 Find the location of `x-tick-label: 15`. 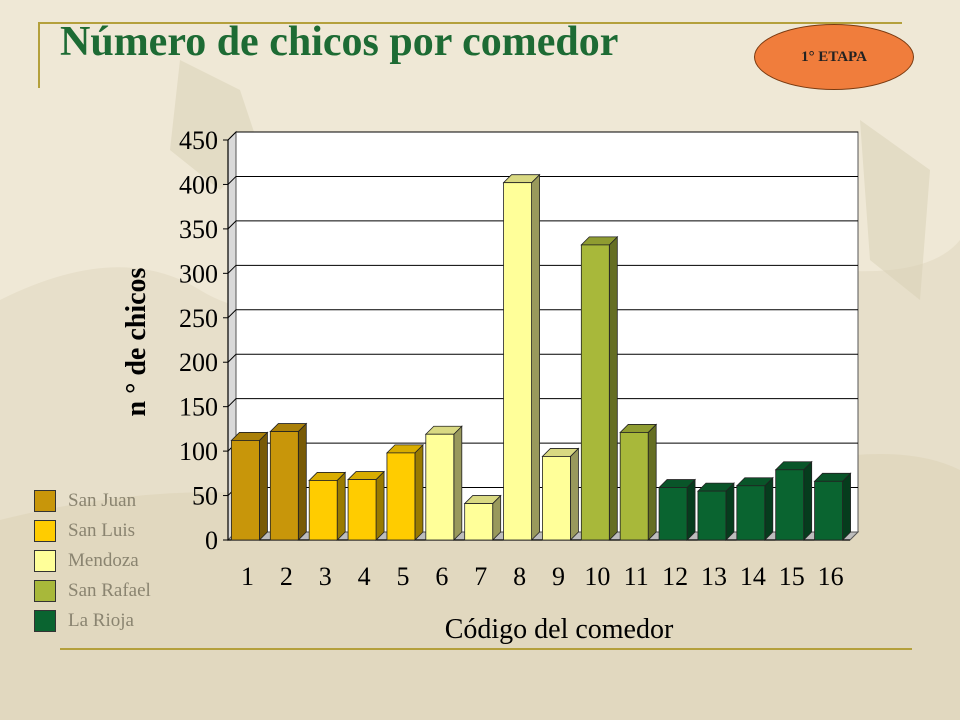

x-tick-label: 15 is located at coordinates (792, 576).